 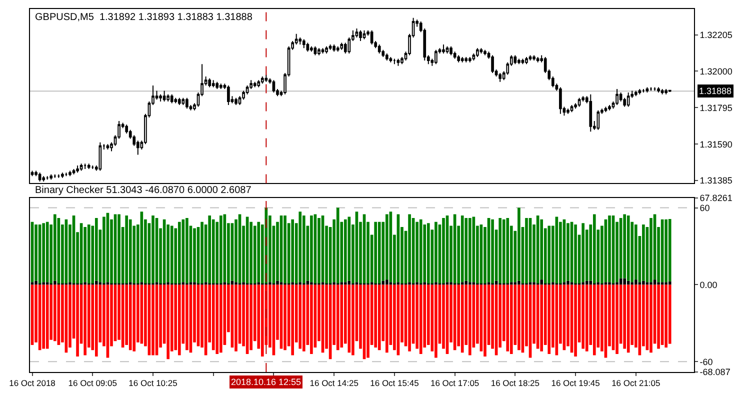 What do you see at coordinates (455, 383) in the screenshot?
I see `x-tick-label: 16 Oct 17:05` at bounding box center [455, 383].